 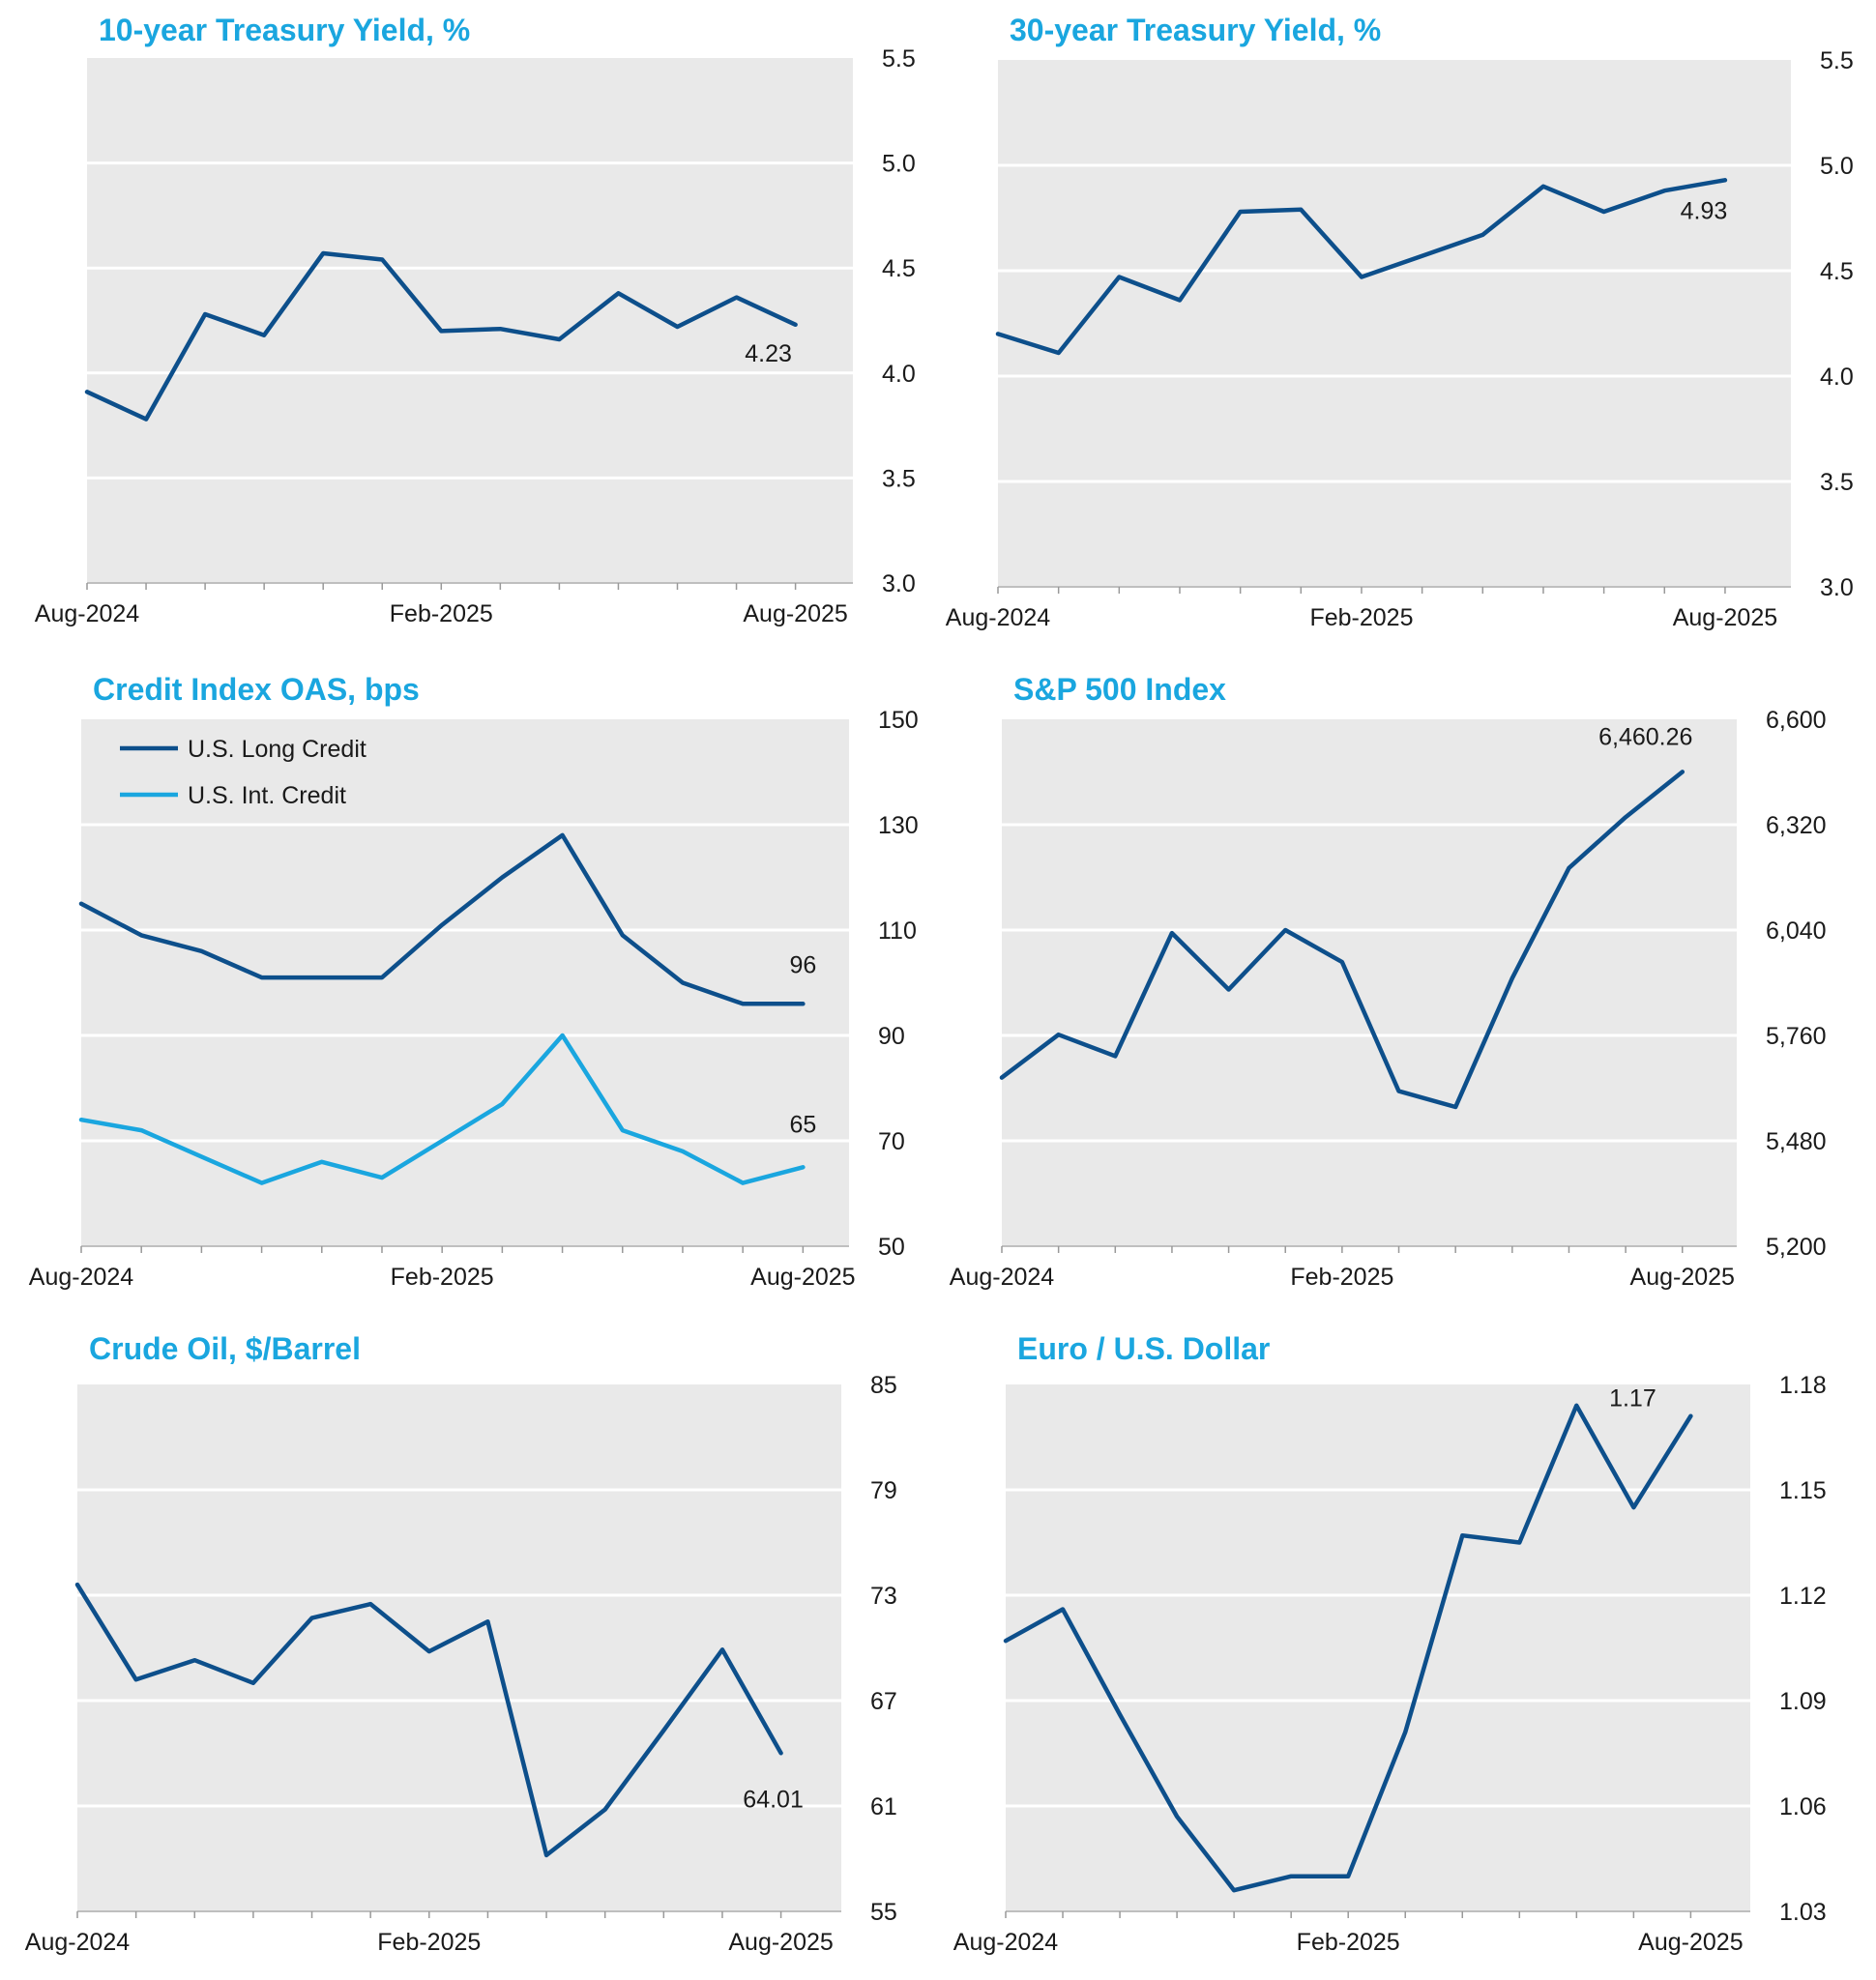 What do you see at coordinates (1119, 689) in the screenshot?
I see `chart-title: S&P 500 Index` at bounding box center [1119, 689].